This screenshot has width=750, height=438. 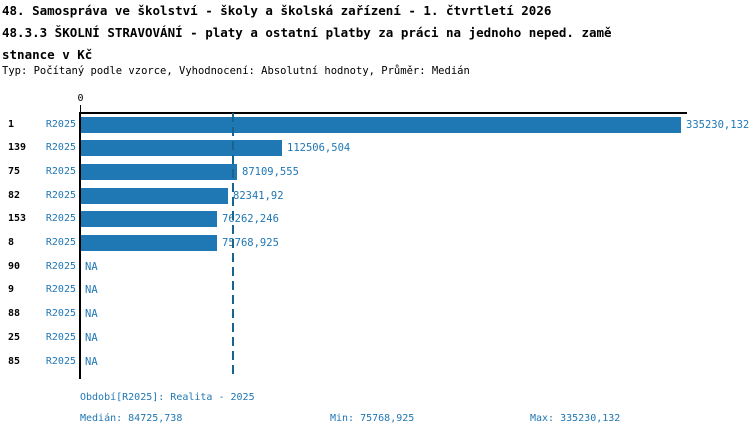 What do you see at coordinates (372, 418) in the screenshot?
I see `footer-min-label: Min: 75768,925` at bounding box center [372, 418].